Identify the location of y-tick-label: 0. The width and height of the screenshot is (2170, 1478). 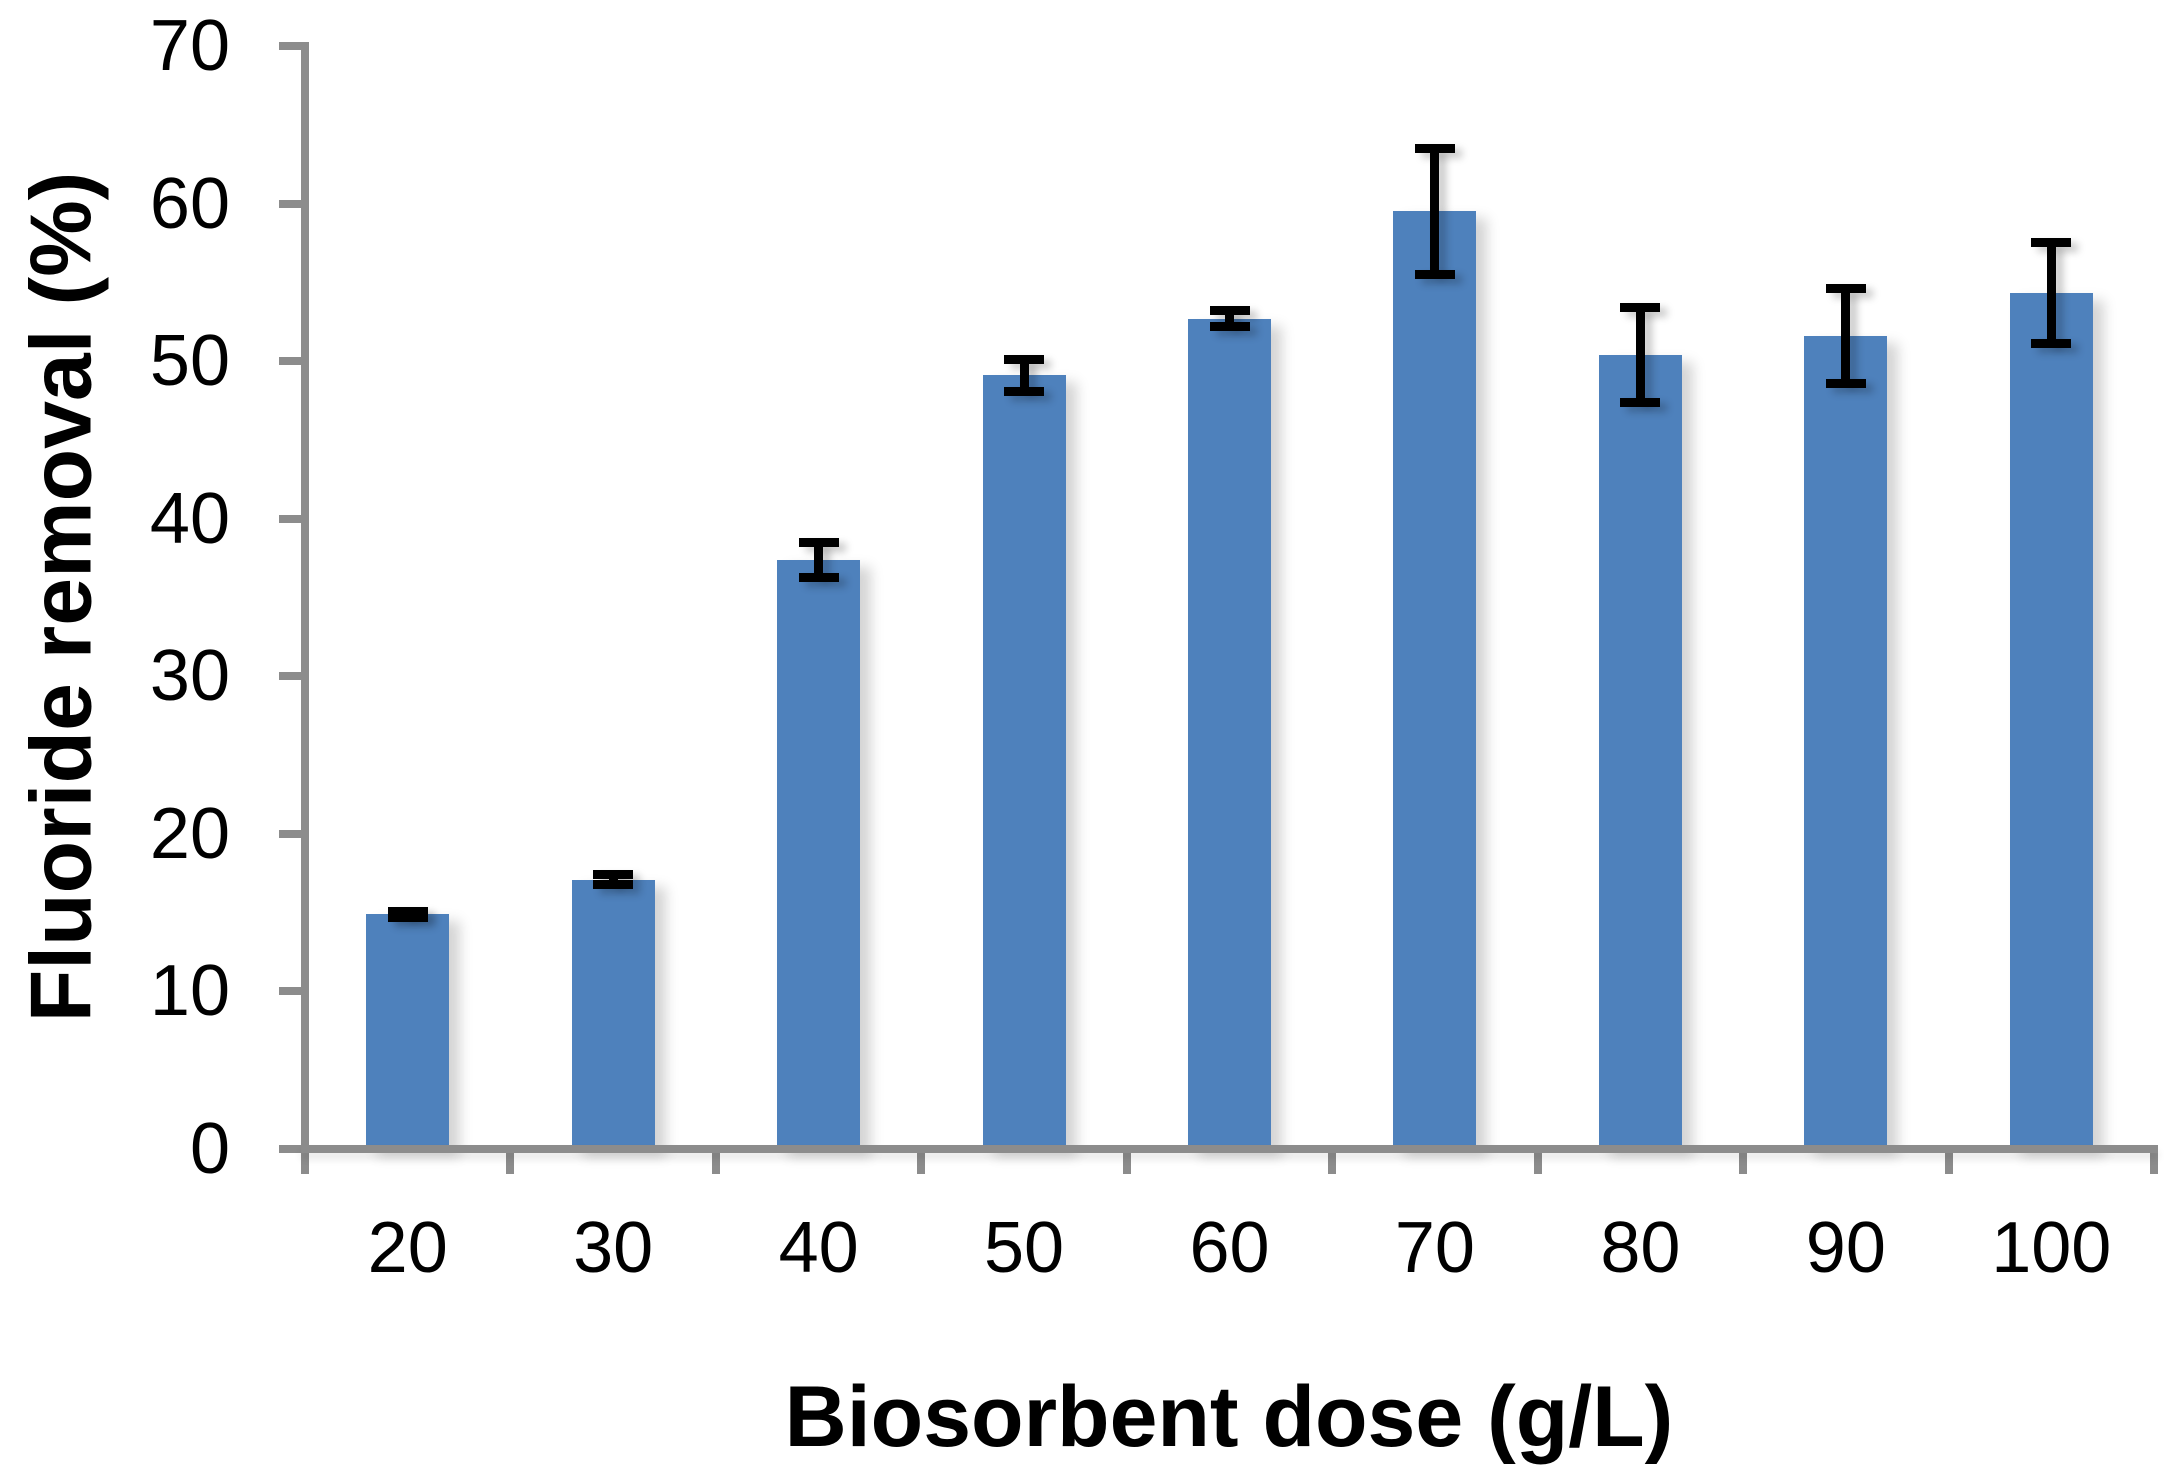
(209, 1149).